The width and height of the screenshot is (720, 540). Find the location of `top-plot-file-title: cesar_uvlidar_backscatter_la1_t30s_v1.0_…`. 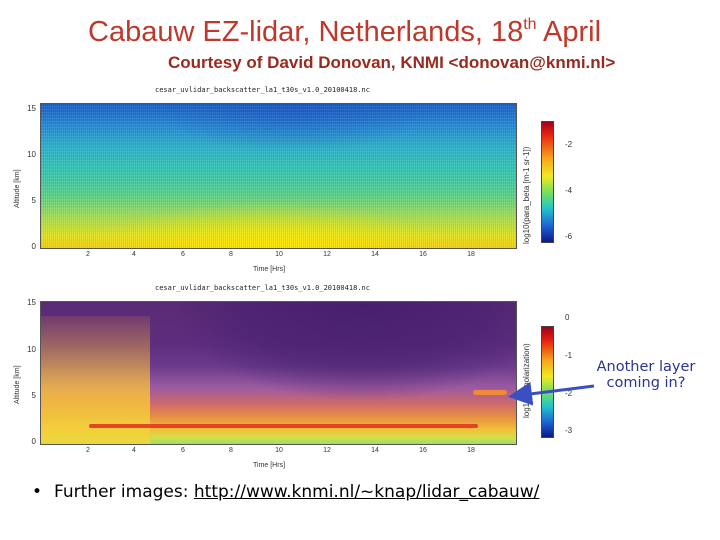

top-plot-file-title: cesar_uvlidar_backscatter_la1_t30s_v1.0_… is located at coordinates (262, 90).